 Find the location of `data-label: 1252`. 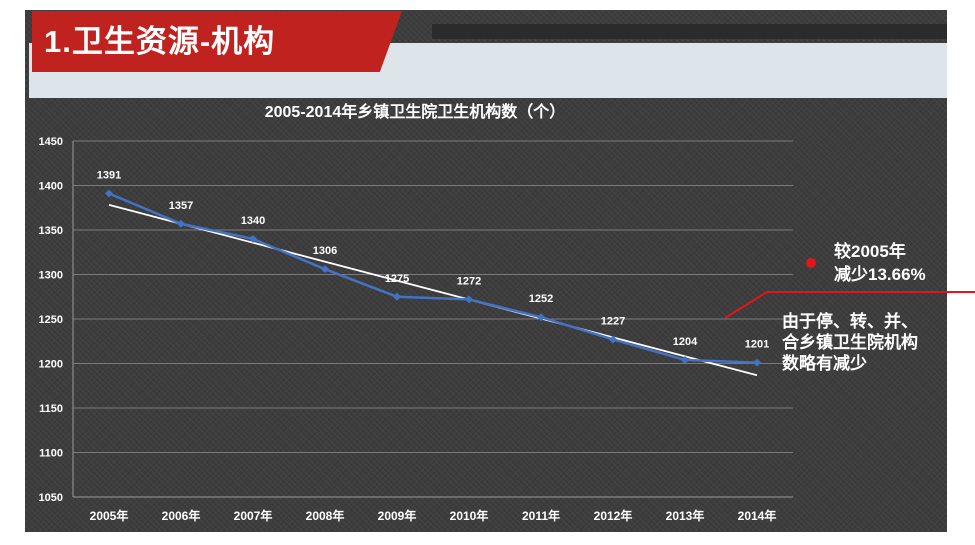

data-label: 1252 is located at coordinates (541, 299).